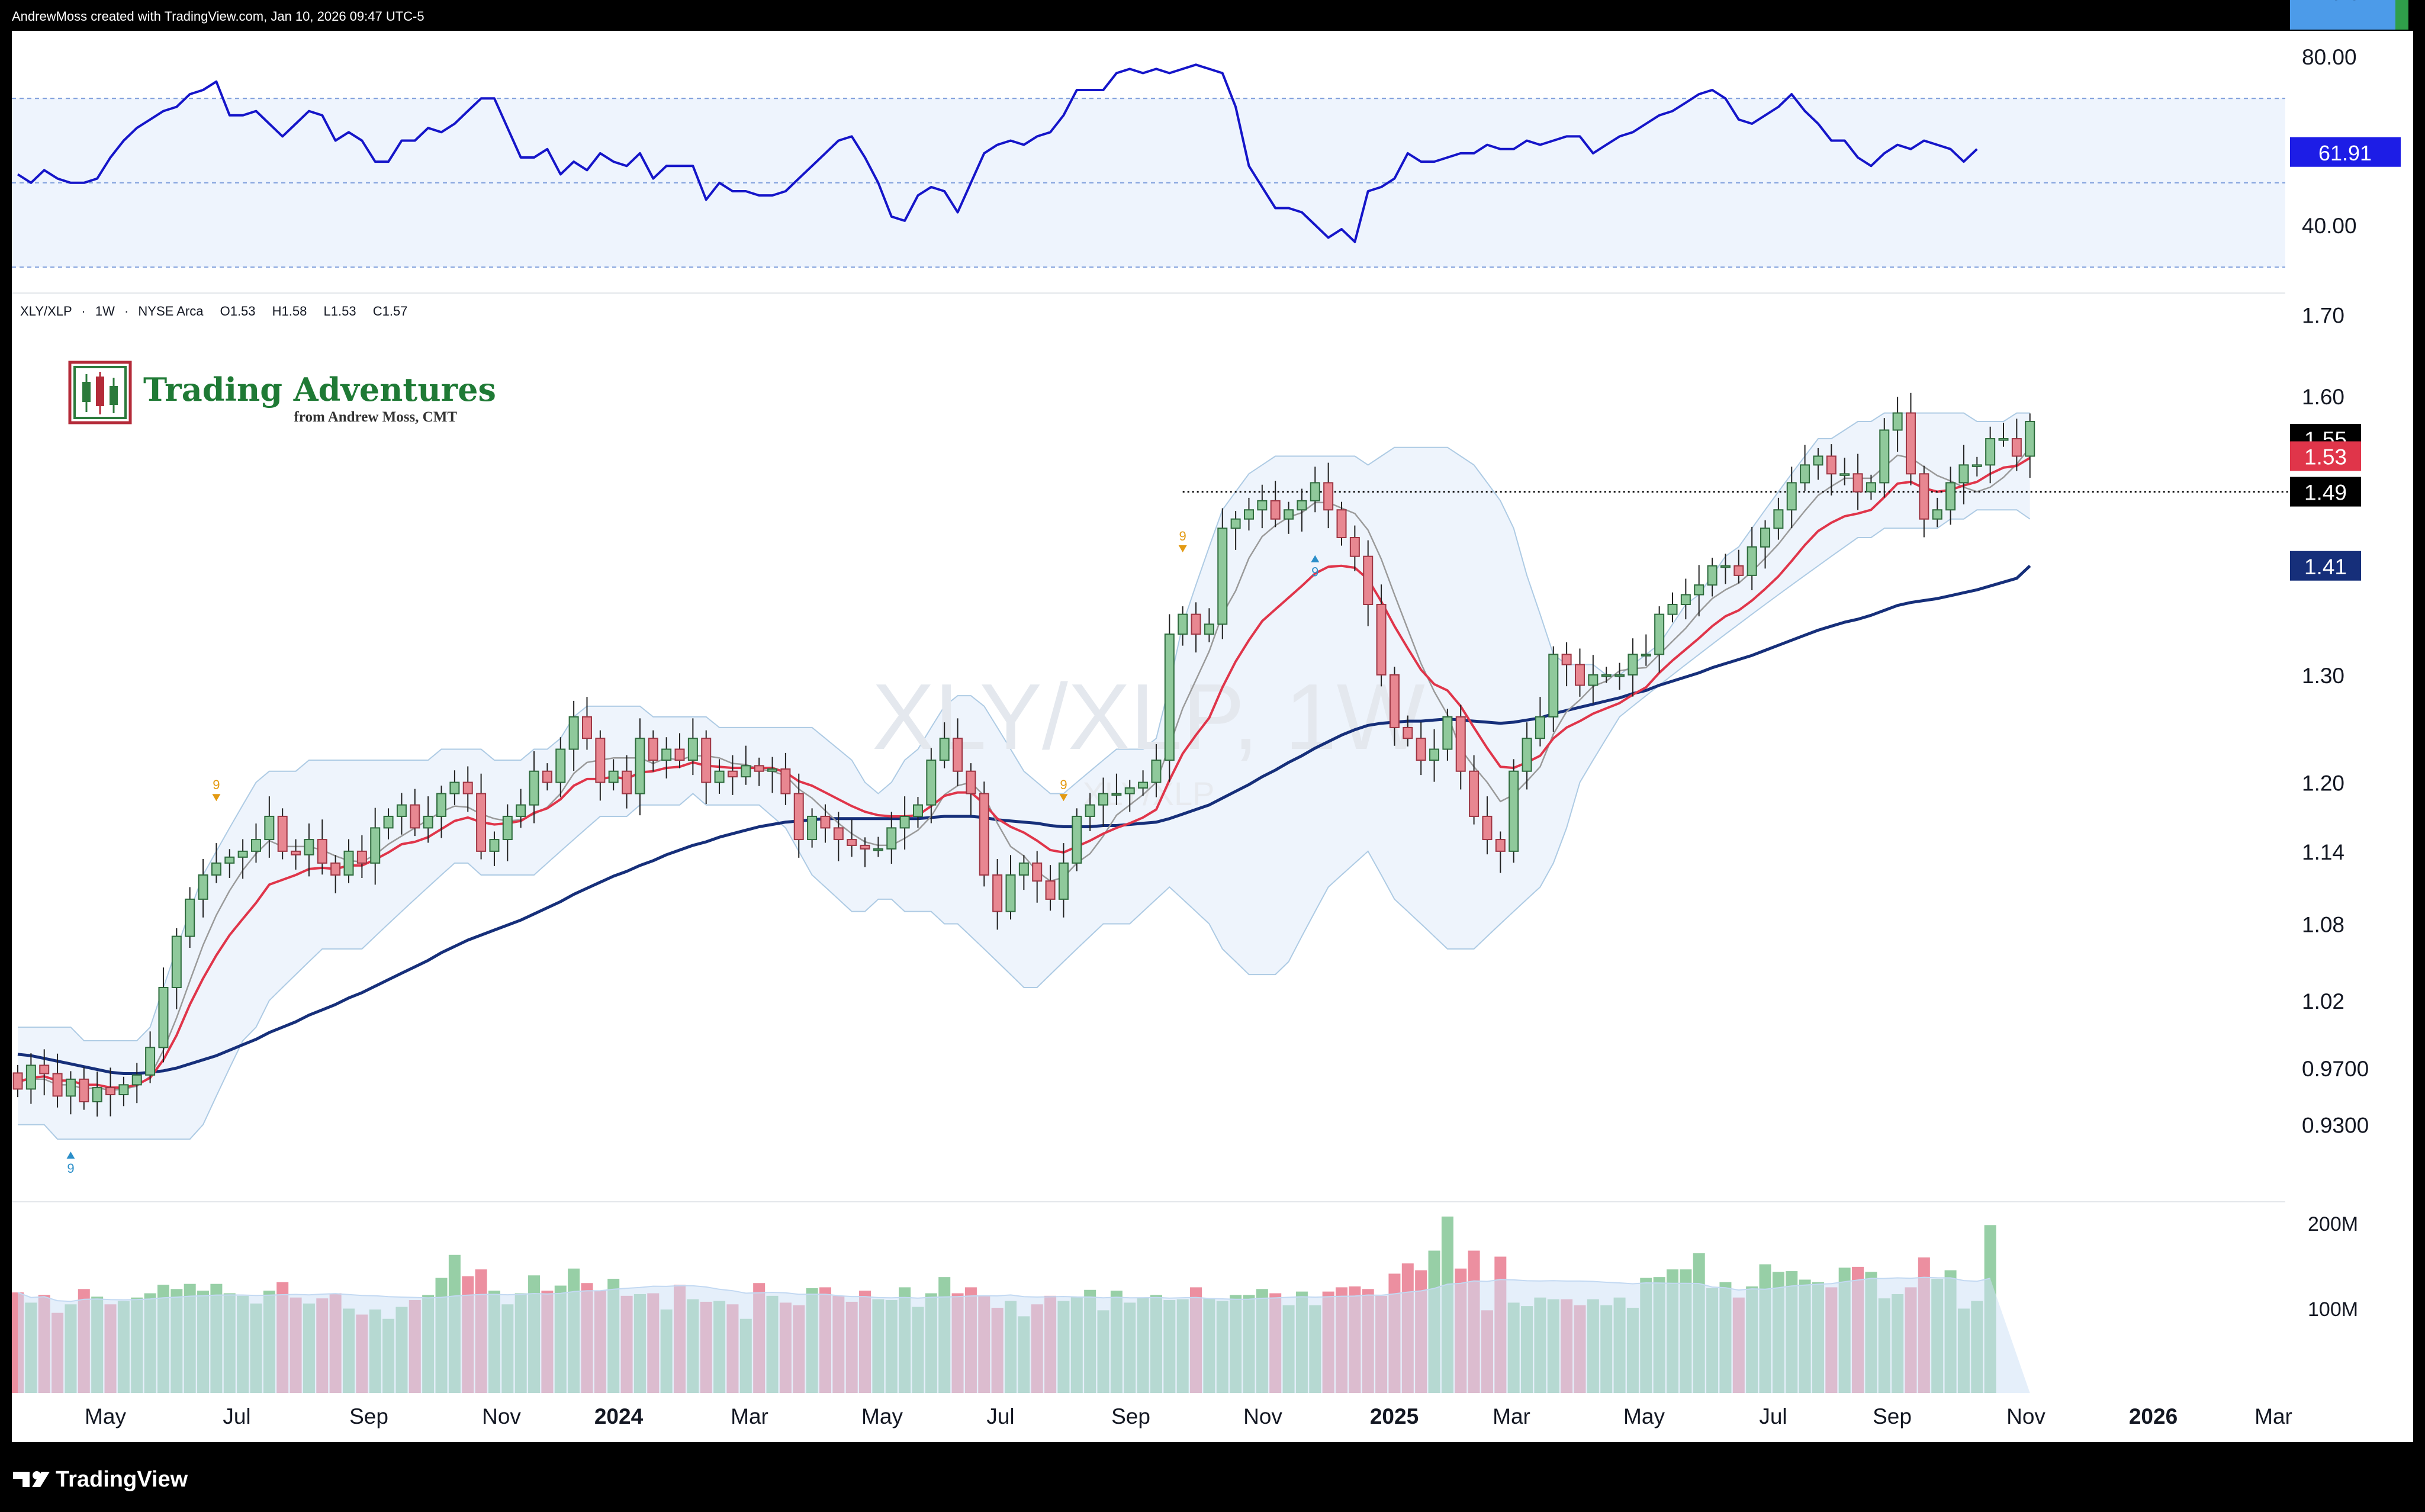 The height and width of the screenshot is (1512, 2425). What do you see at coordinates (1773, 1416) in the screenshot?
I see `time-tick-13: Jul` at bounding box center [1773, 1416].